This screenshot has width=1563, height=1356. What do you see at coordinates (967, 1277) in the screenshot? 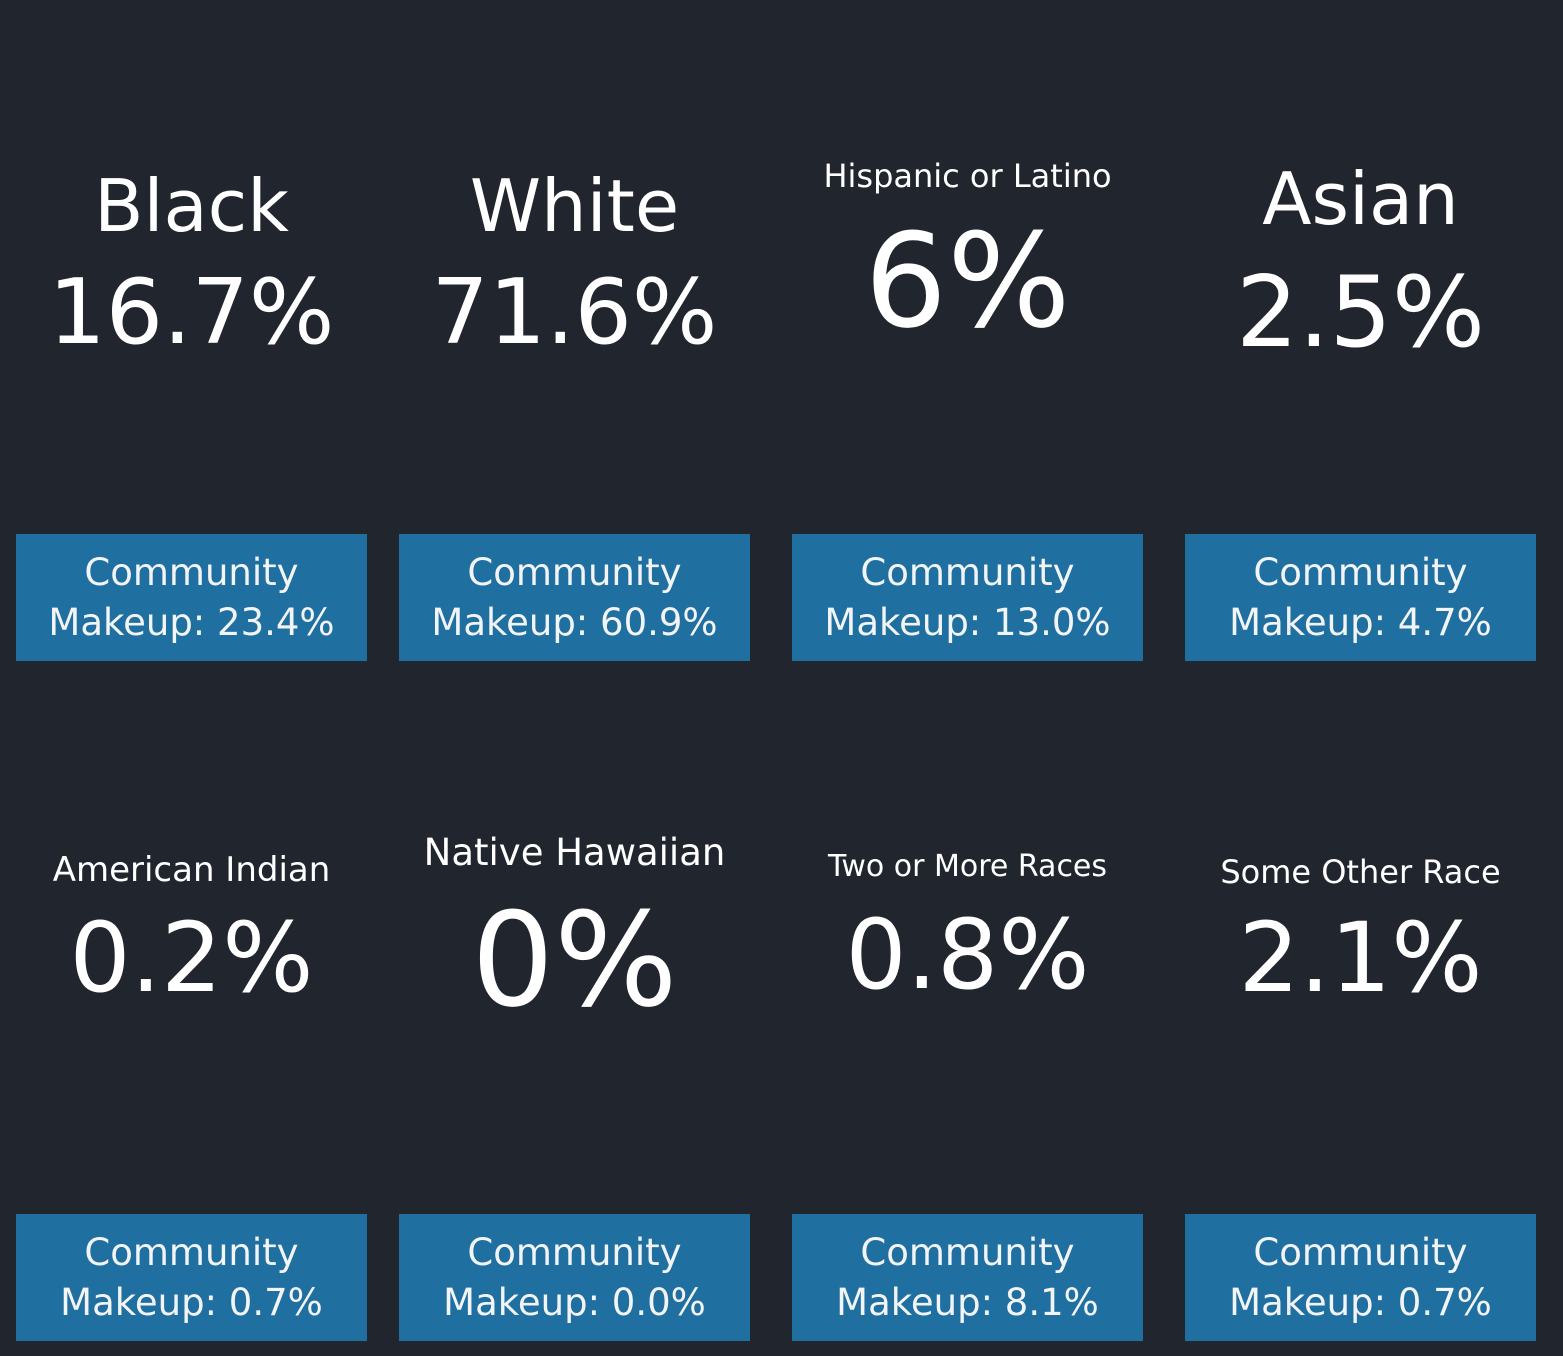
I see `community-makeup-box: Community Makeup: 8.1%` at bounding box center [967, 1277].